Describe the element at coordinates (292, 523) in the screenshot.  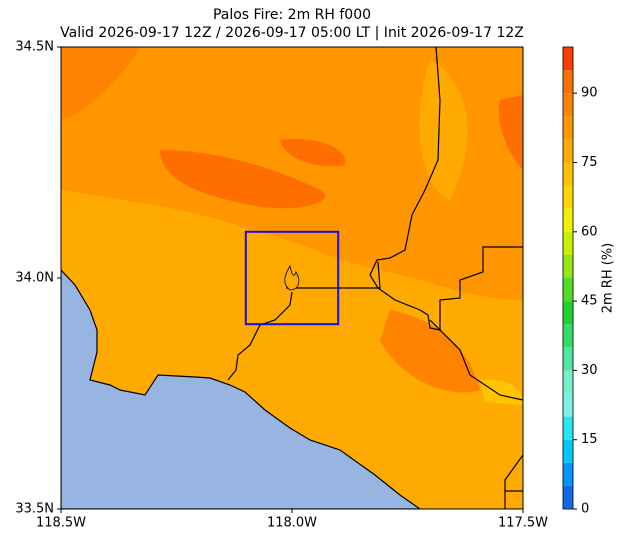
I see `x-tick-label: 118.0W` at that location.